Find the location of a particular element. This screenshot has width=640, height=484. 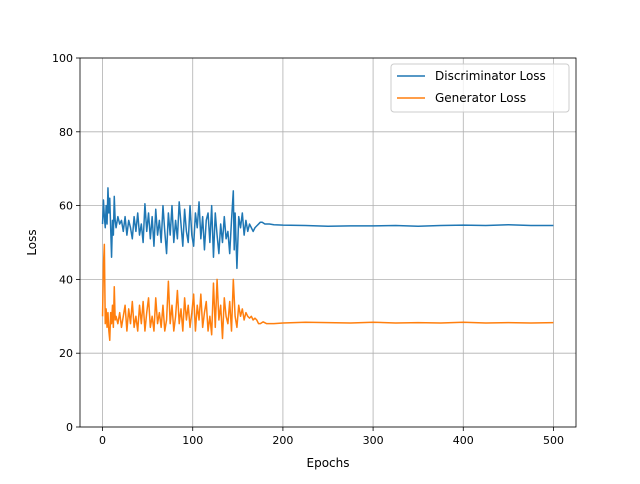

y-tick-label: 40 is located at coordinates (66, 279).